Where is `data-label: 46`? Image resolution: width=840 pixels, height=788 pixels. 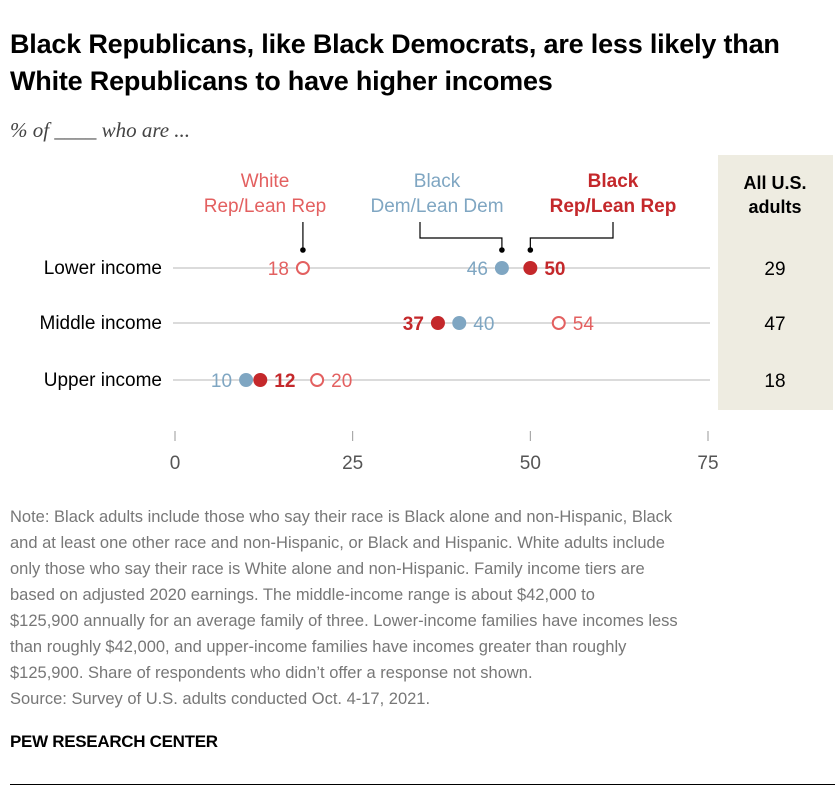
data-label: 46 is located at coordinates (477, 269).